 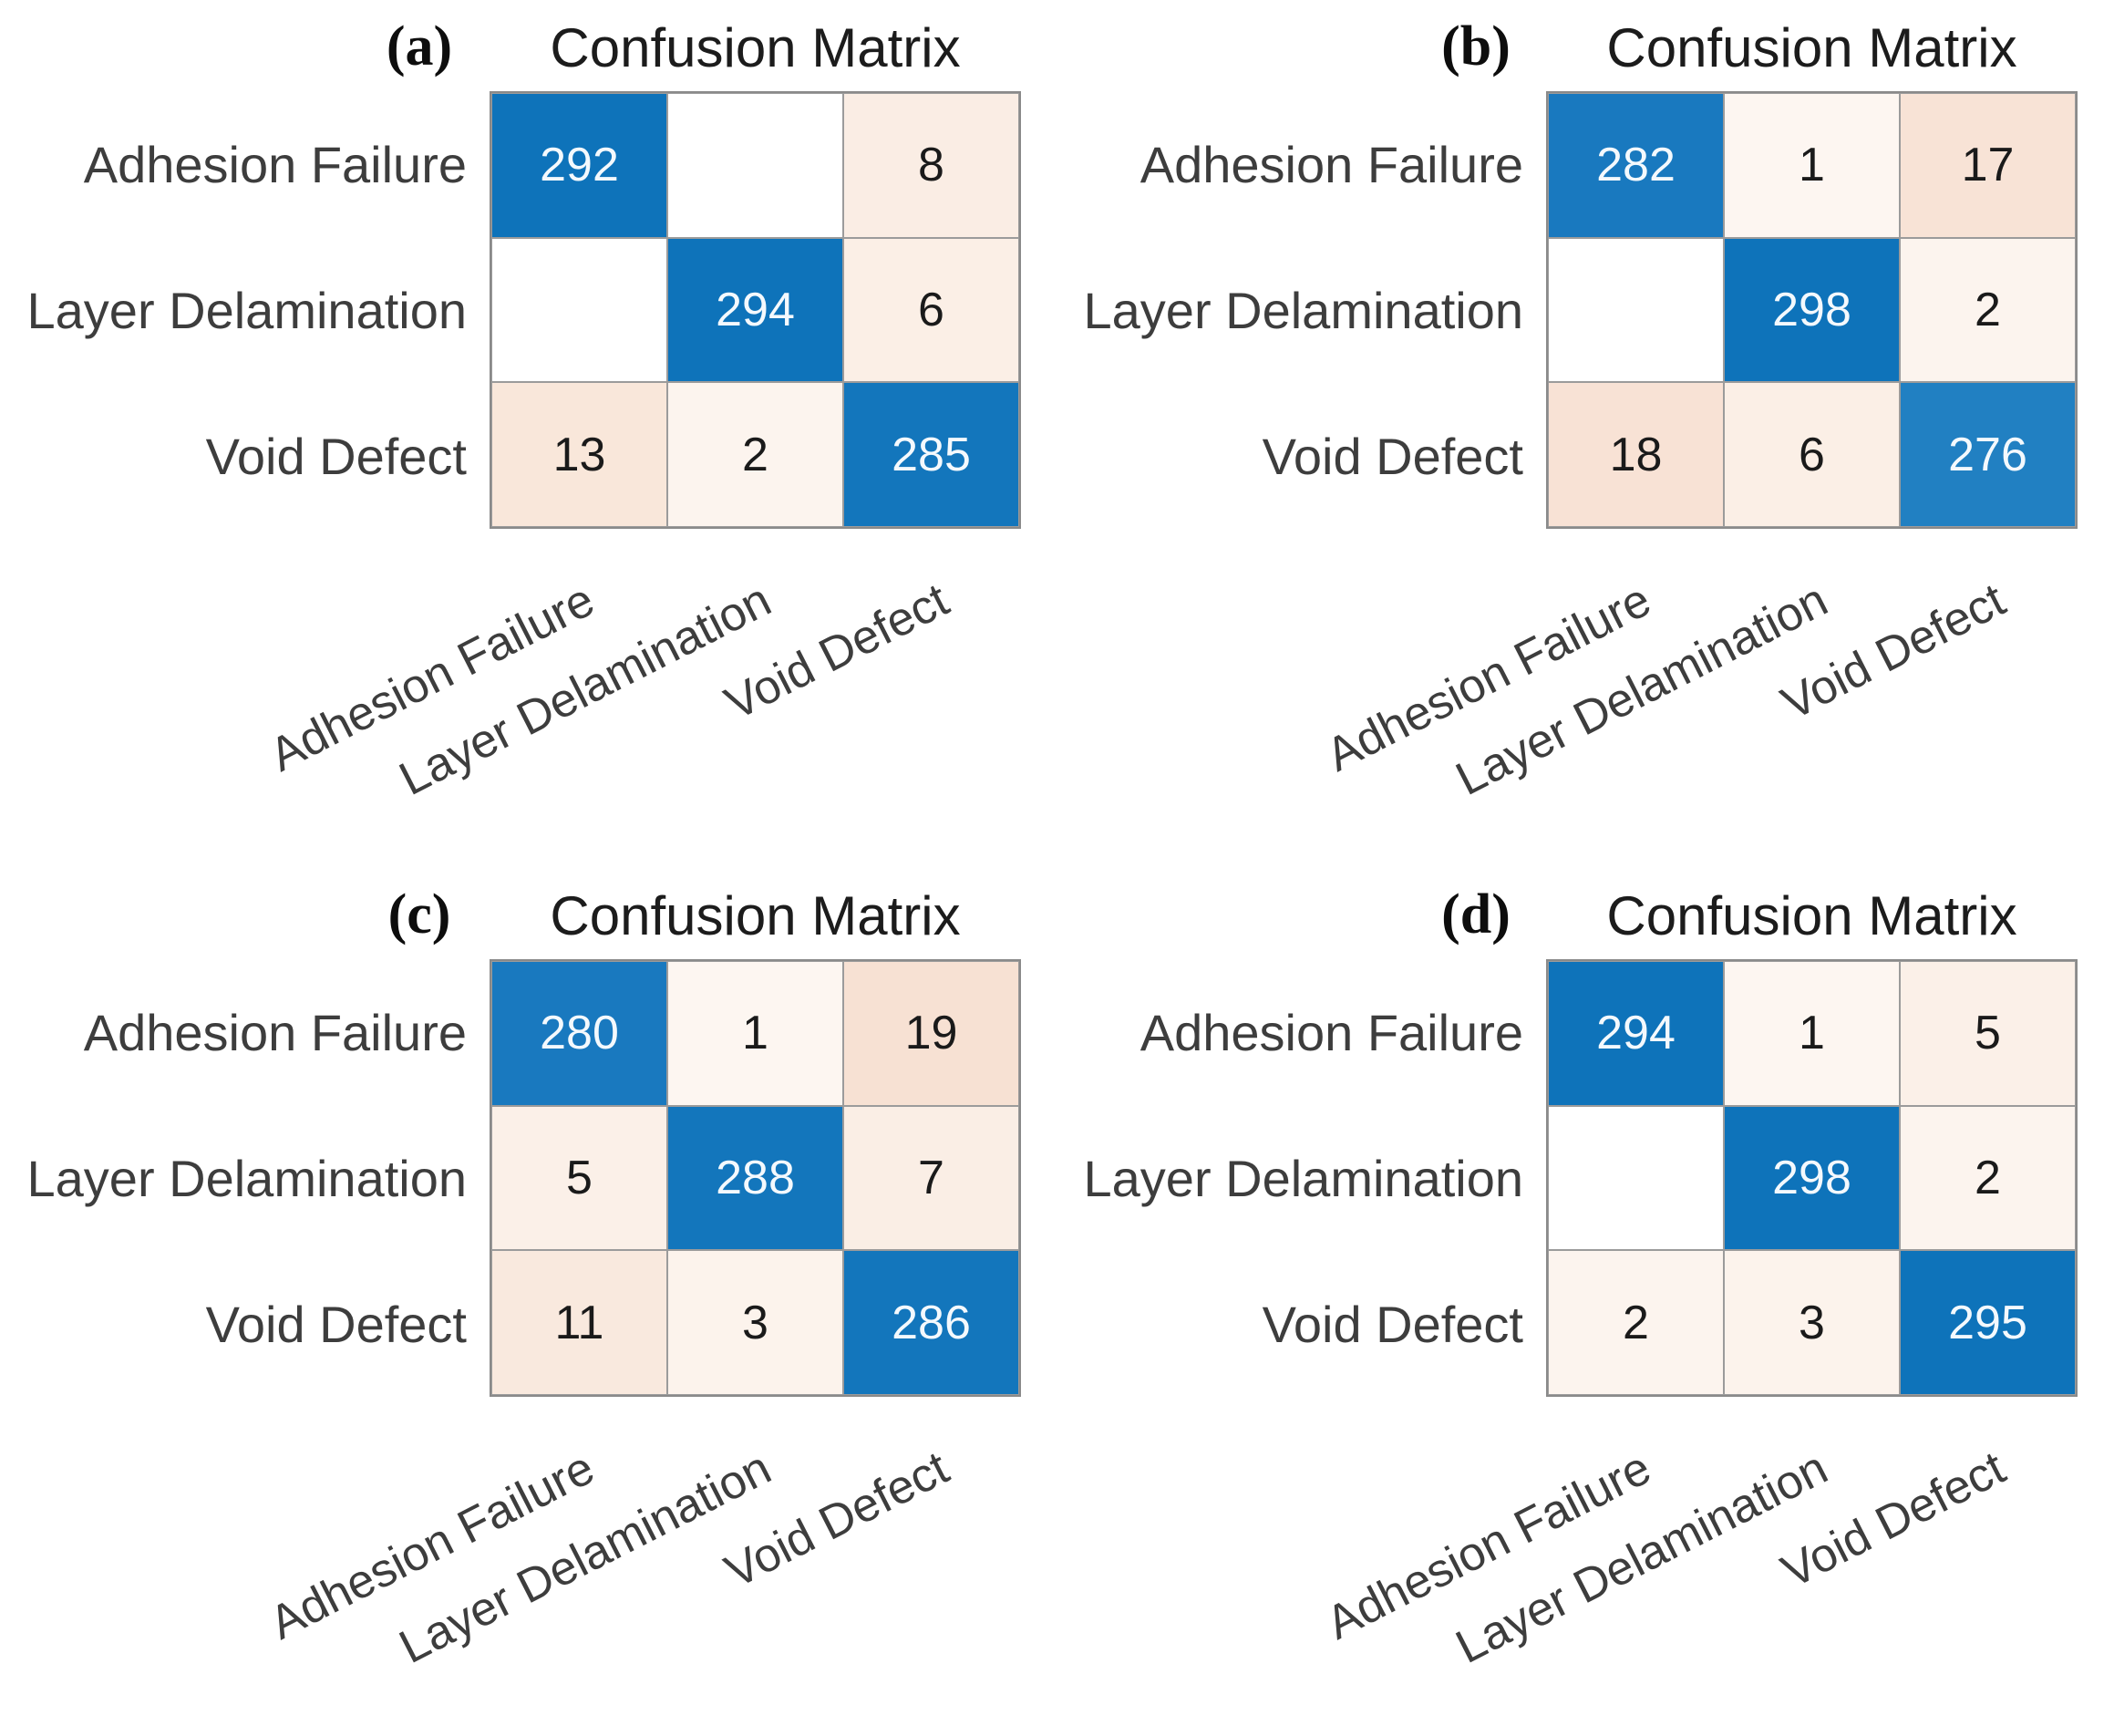 What do you see at coordinates (1636, 454) in the screenshot?
I see `matrix-cell: 18` at bounding box center [1636, 454].